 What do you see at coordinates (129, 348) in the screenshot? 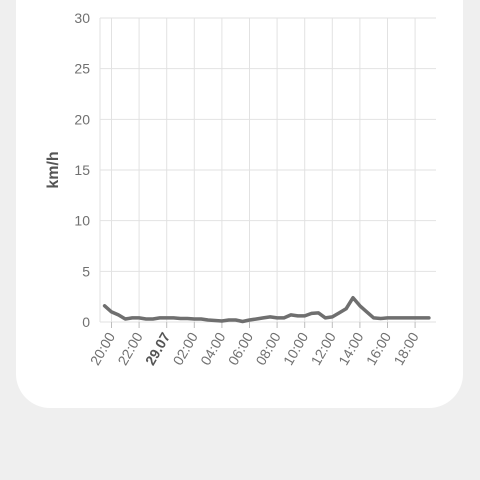
I see `x-tick-label: 22:00` at bounding box center [129, 348].